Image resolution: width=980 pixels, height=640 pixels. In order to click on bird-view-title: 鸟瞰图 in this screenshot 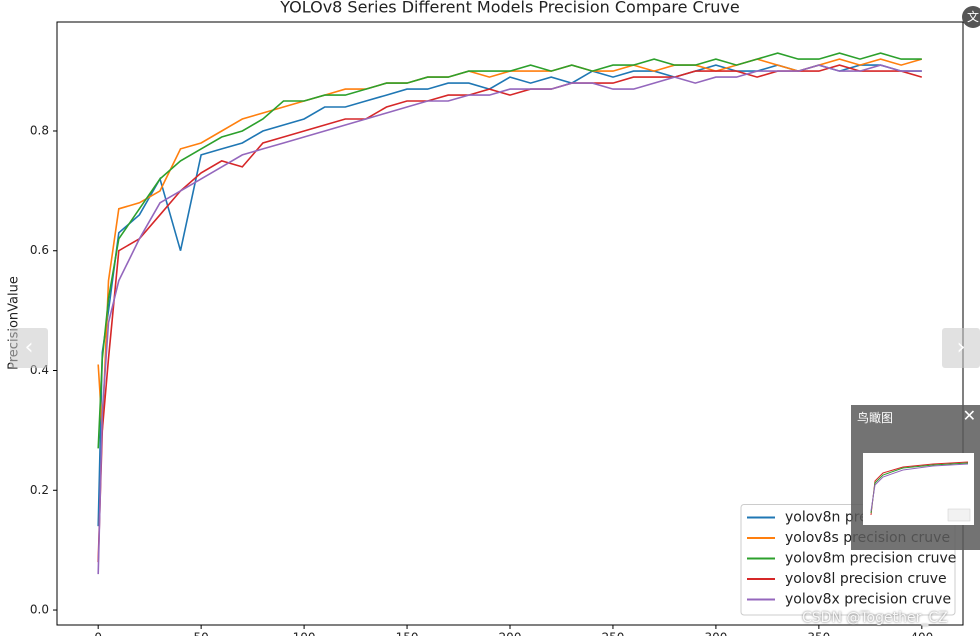, I will do `click(875, 418)`.